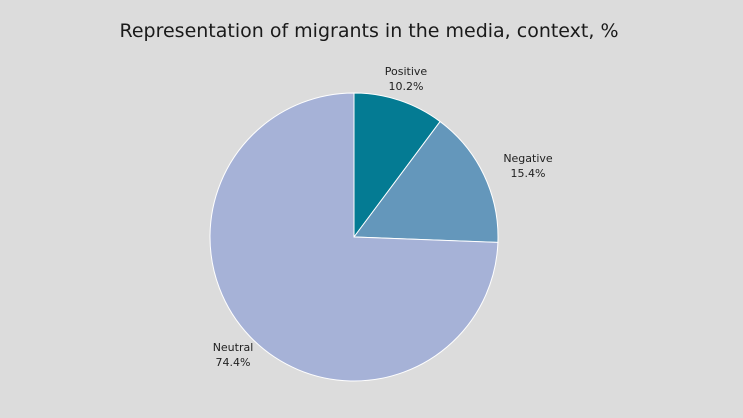 This screenshot has height=418, width=743. Describe the element at coordinates (528, 173) in the screenshot. I see `slice-value-negative: 15.4%` at that location.